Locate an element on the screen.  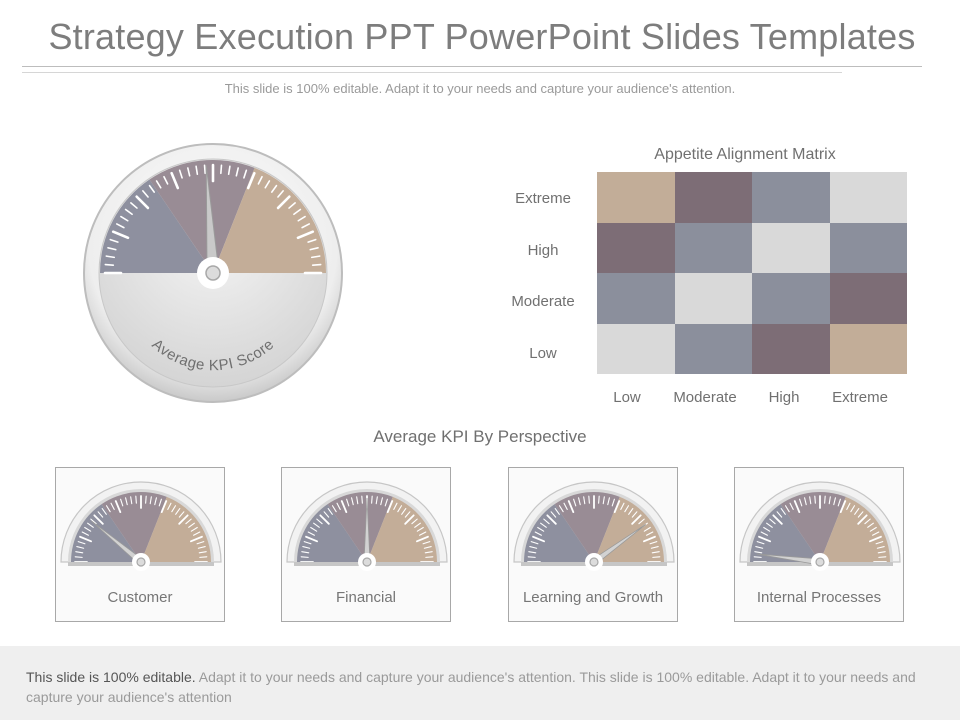
matrix-cell-r4-c1 is located at coordinates (636, 348).